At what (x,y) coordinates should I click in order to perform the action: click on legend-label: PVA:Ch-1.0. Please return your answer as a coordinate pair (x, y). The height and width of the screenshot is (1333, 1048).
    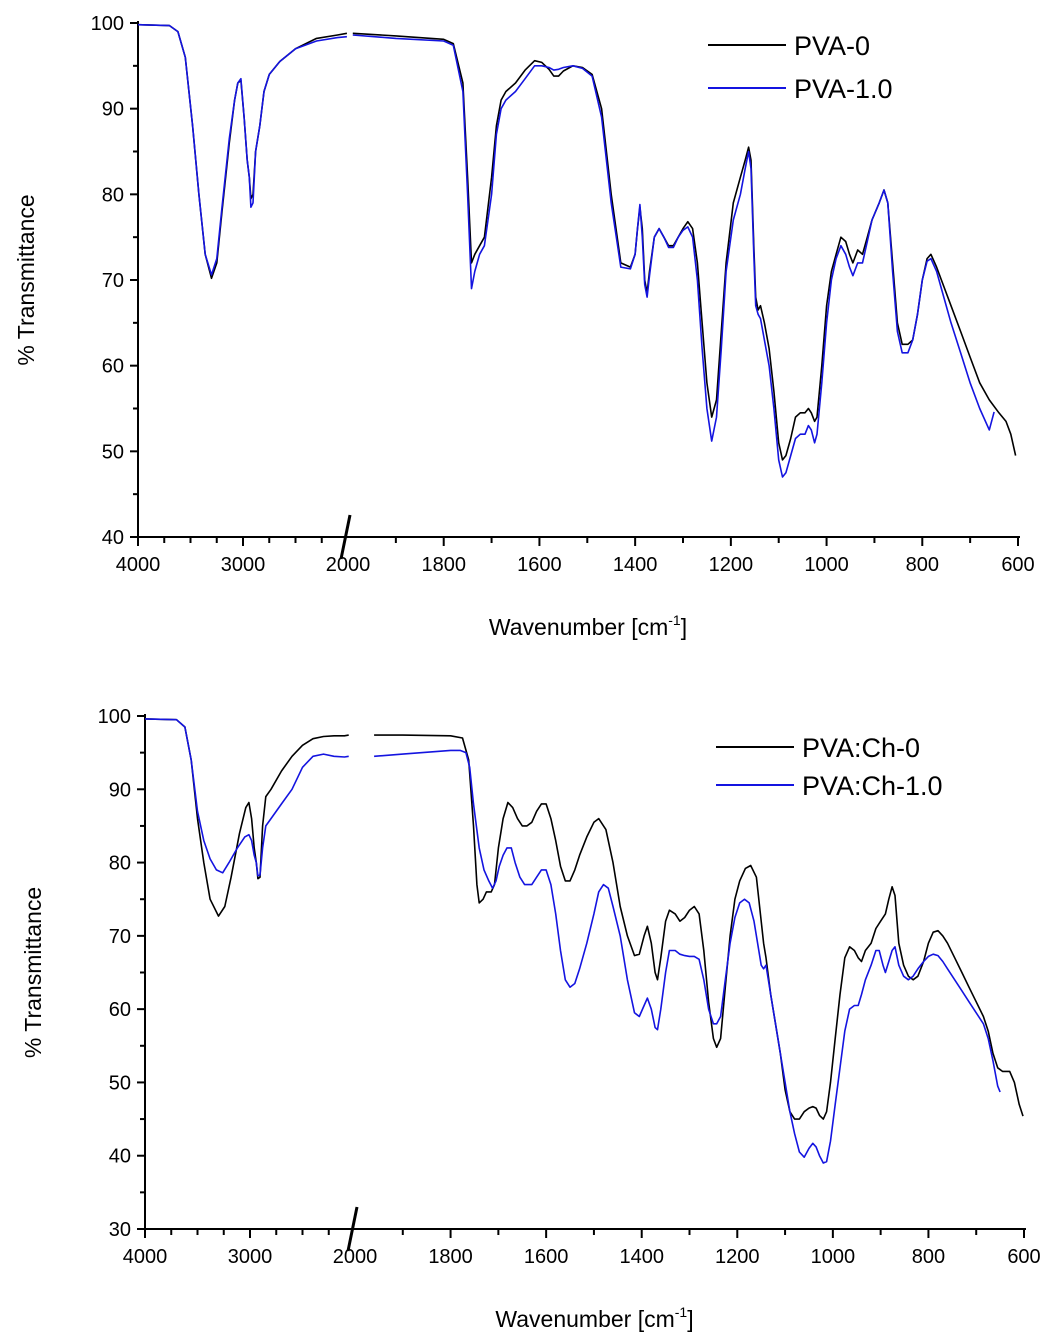
    Looking at the image, I should click on (872, 786).